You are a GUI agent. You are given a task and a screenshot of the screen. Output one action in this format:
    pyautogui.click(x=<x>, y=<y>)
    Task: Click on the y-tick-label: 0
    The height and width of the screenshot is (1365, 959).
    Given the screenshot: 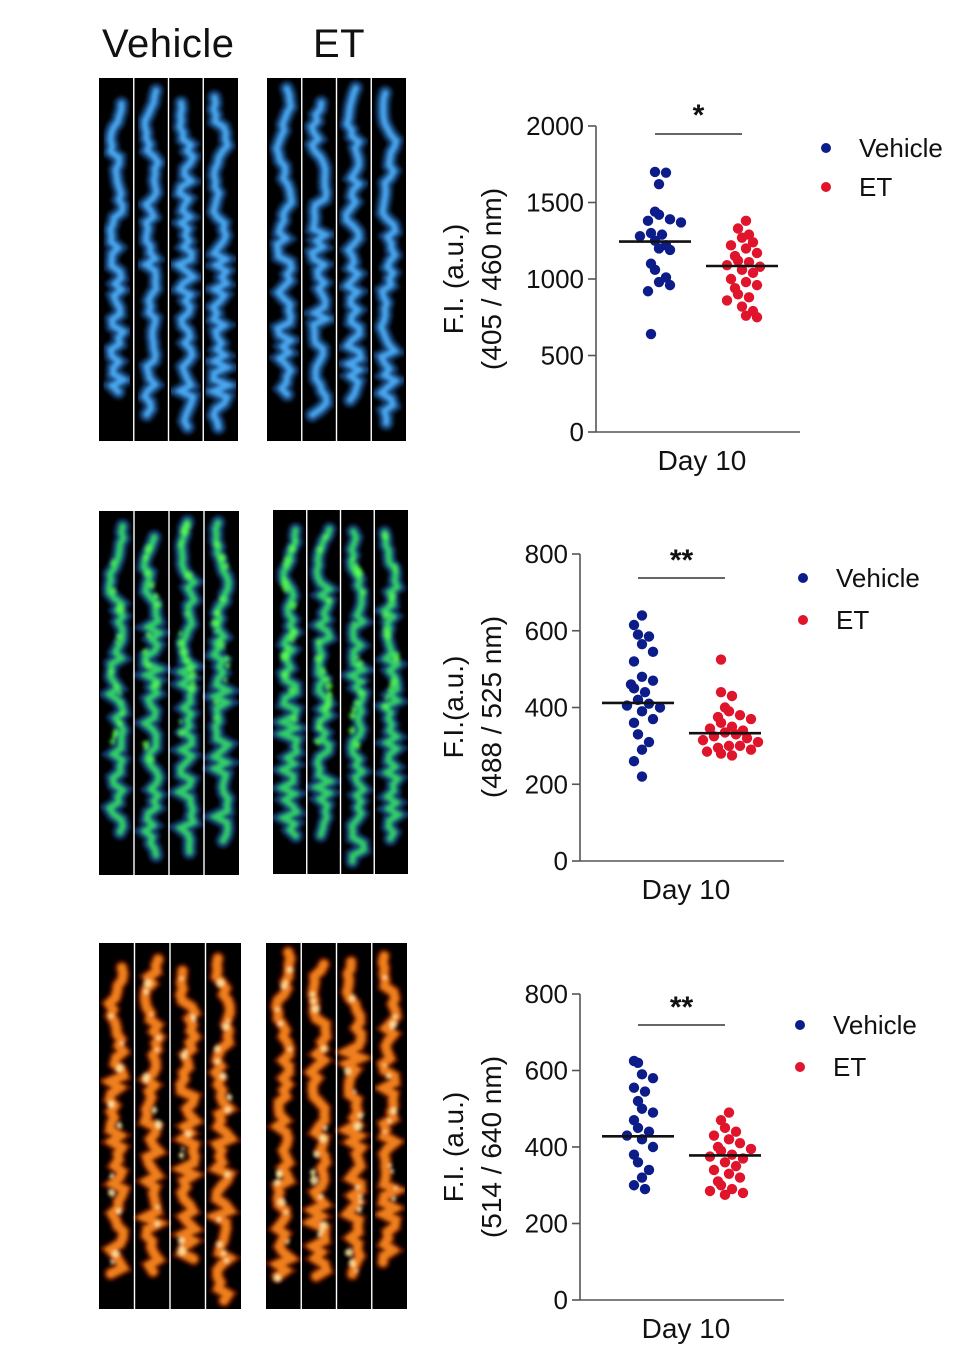 What is the action you would take?
    pyautogui.click(x=561, y=861)
    